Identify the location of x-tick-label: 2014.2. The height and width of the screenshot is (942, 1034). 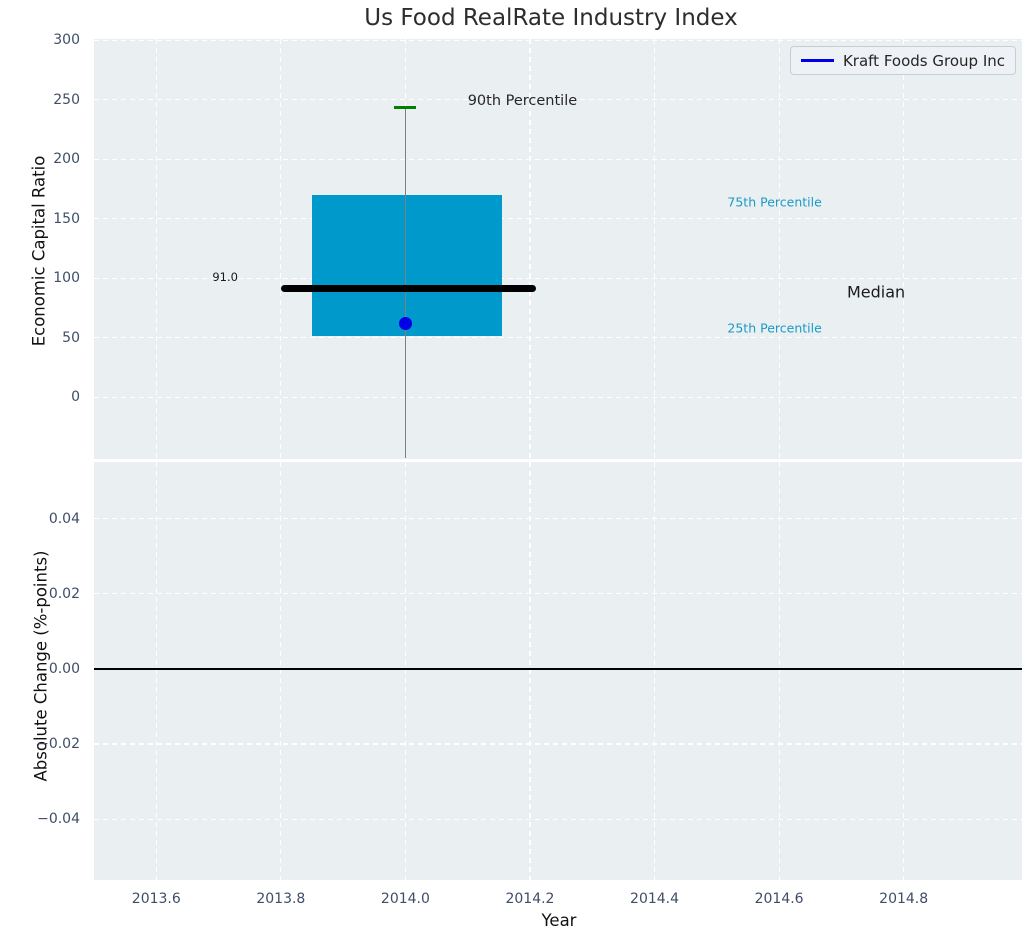
(530, 899).